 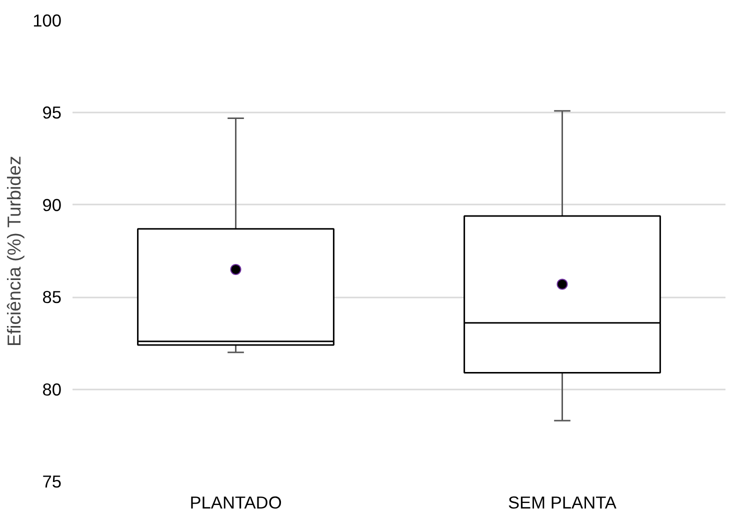 What do you see at coordinates (52, 112) in the screenshot?
I see `y-tick-label: 95` at bounding box center [52, 112].